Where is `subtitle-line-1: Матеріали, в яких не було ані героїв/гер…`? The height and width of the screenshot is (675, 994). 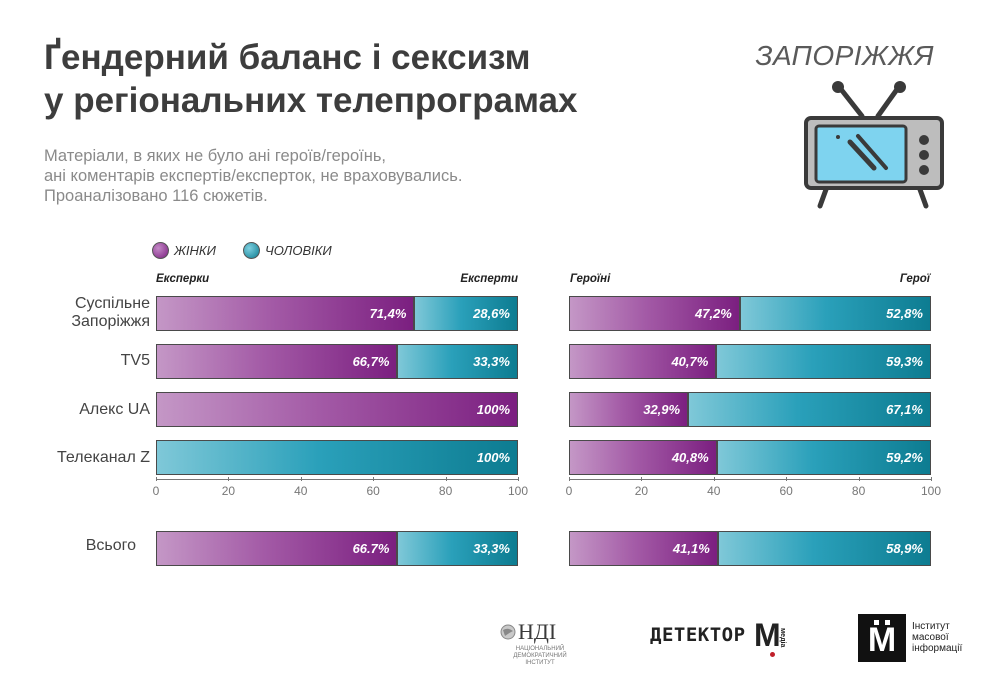
subtitle-line-1: Матеріали, в яких не було ані героїв/гер… is located at coordinates (215, 156).